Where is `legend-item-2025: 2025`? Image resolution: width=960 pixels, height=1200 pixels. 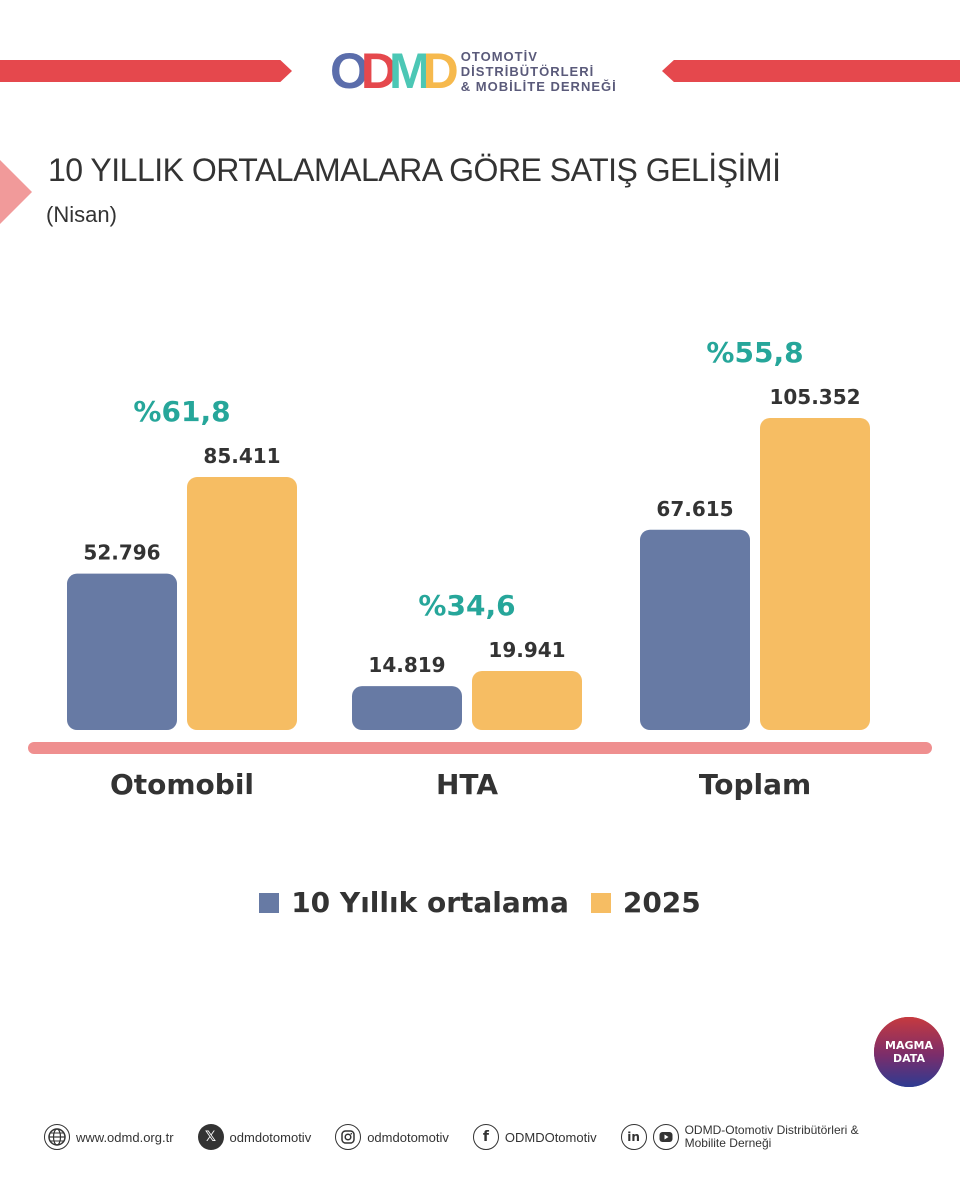
legend-item-2025: 2025 is located at coordinates (645, 902).